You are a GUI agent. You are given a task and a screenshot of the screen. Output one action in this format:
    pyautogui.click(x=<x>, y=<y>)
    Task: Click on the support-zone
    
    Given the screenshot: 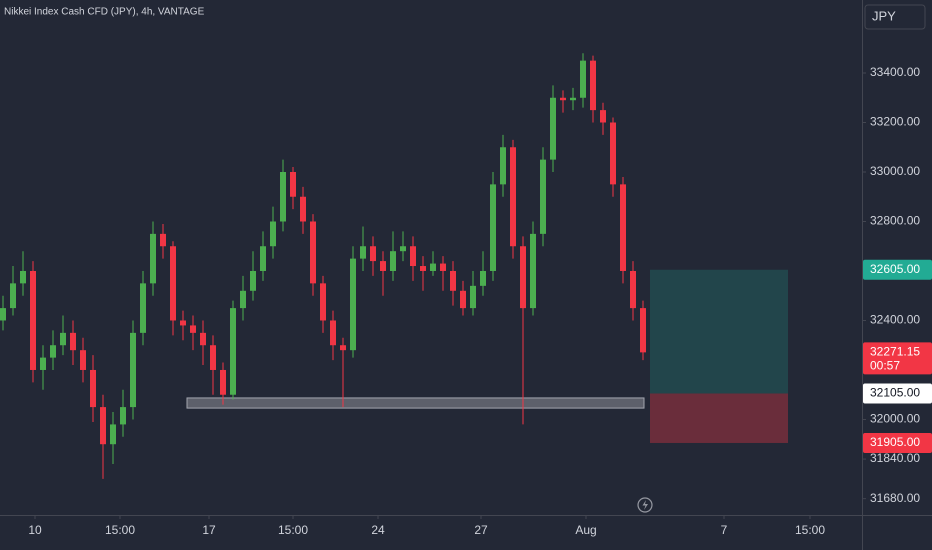 What is the action you would take?
    pyautogui.click(x=415, y=403)
    